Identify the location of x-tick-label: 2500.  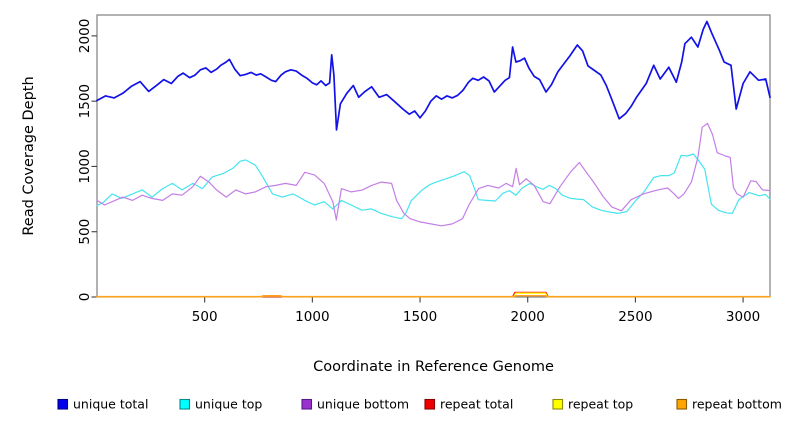
(635, 317).